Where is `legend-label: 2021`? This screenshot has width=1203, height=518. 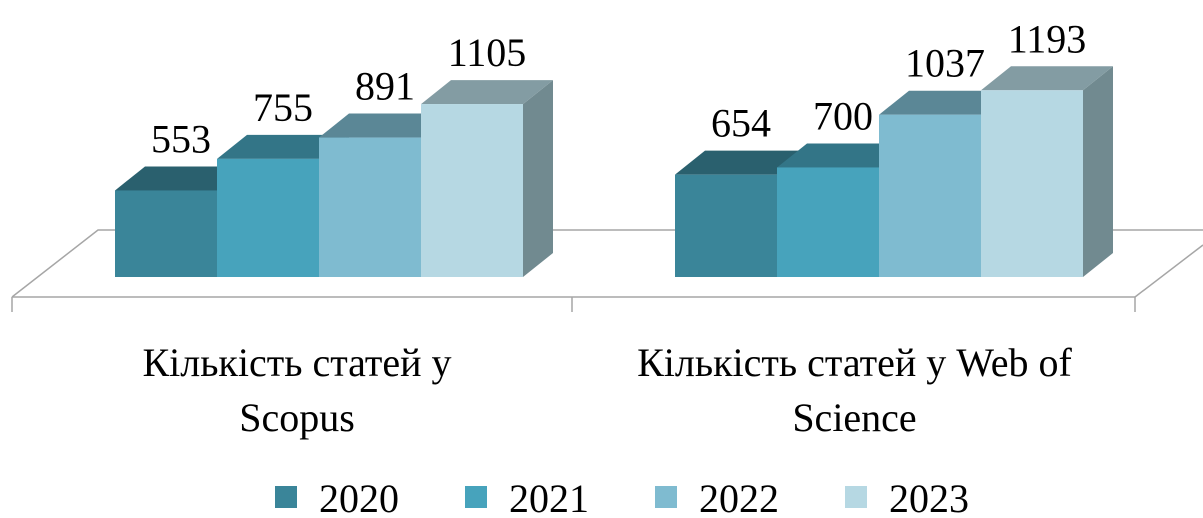 legend-label: 2021 is located at coordinates (549, 497).